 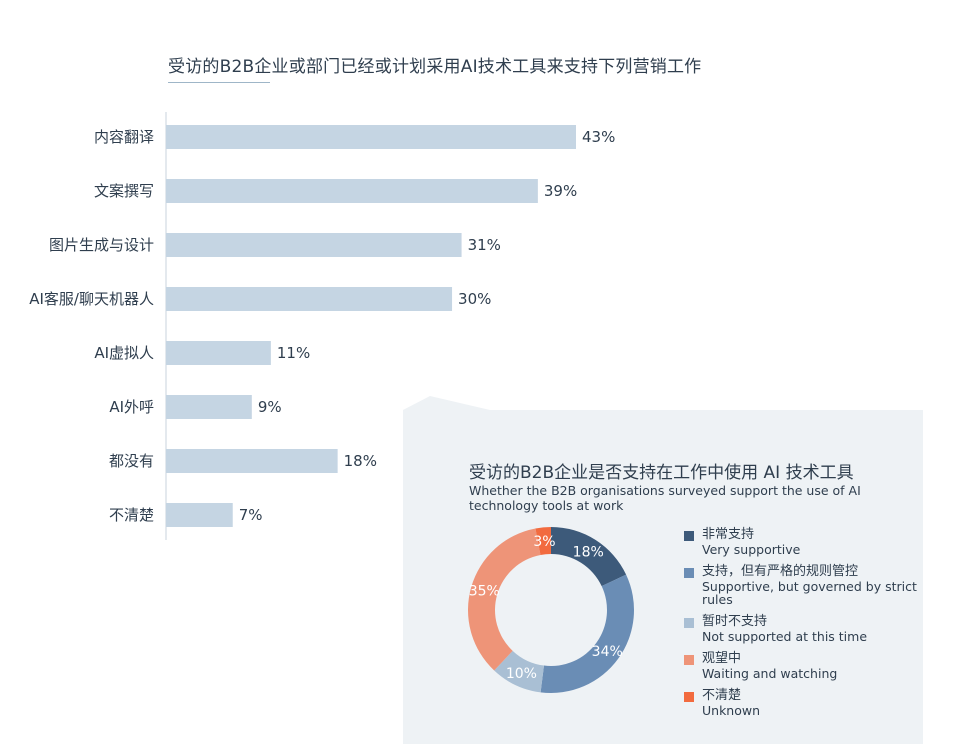 I want to click on slice-label: 3%, so click(x=544, y=542).